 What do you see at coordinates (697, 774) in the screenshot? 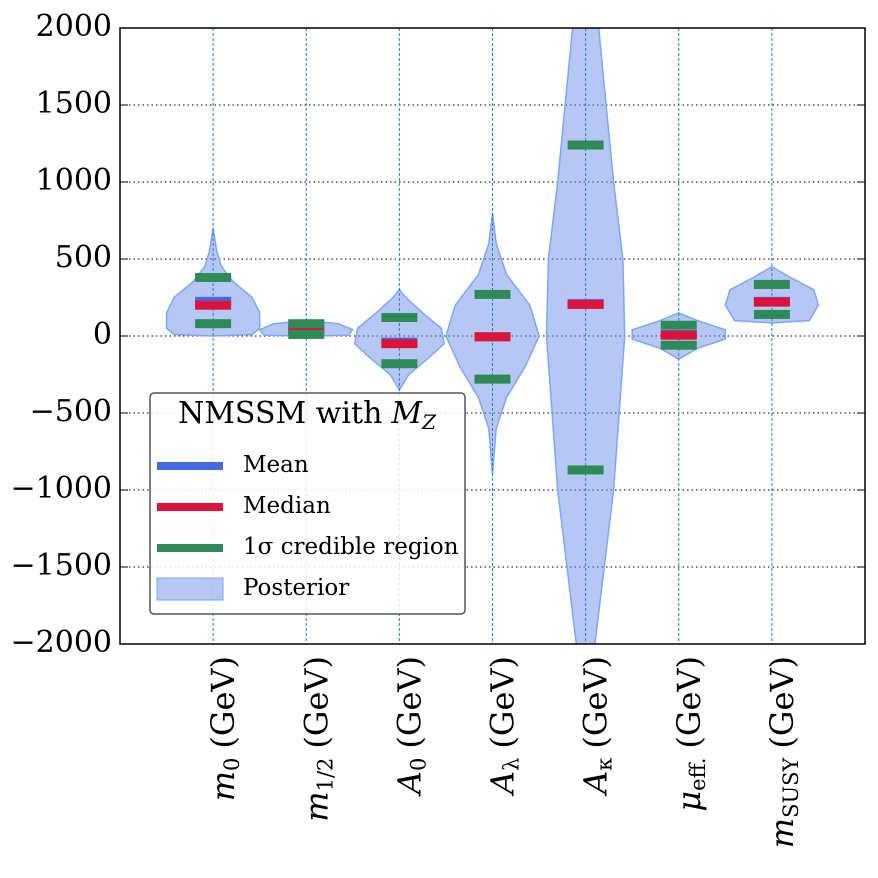
I see `category-subscript: eff.` at bounding box center [697, 774].